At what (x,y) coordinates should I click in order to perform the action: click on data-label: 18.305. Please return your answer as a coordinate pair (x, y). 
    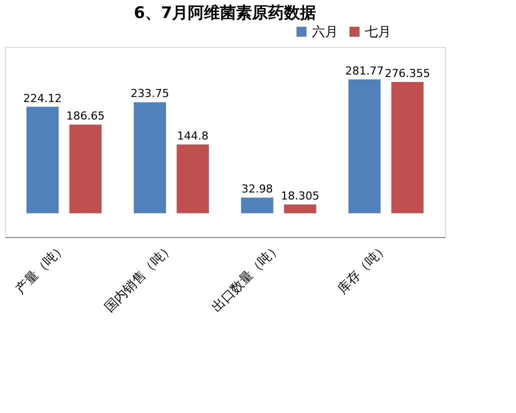
    Looking at the image, I should click on (300, 196).